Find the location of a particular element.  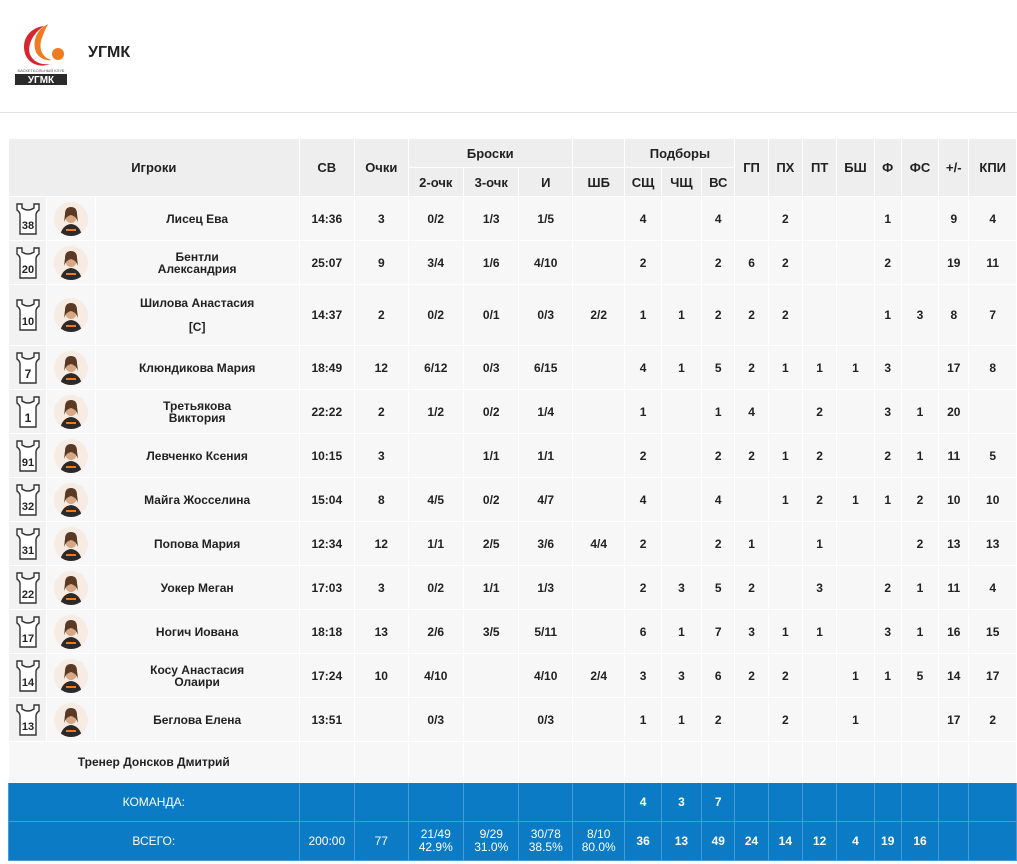

stat-two: 4/10 is located at coordinates (436, 675).